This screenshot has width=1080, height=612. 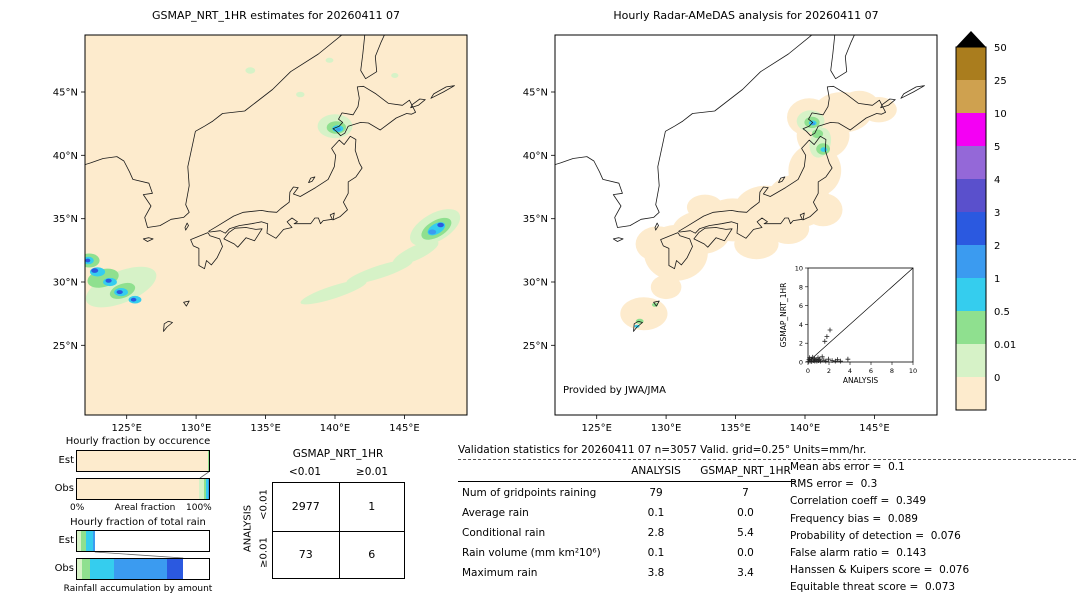 What do you see at coordinates (504, 533) in the screenshot?
I see `validation-row-label: Conditional rain` at bounding box center [504, 533].